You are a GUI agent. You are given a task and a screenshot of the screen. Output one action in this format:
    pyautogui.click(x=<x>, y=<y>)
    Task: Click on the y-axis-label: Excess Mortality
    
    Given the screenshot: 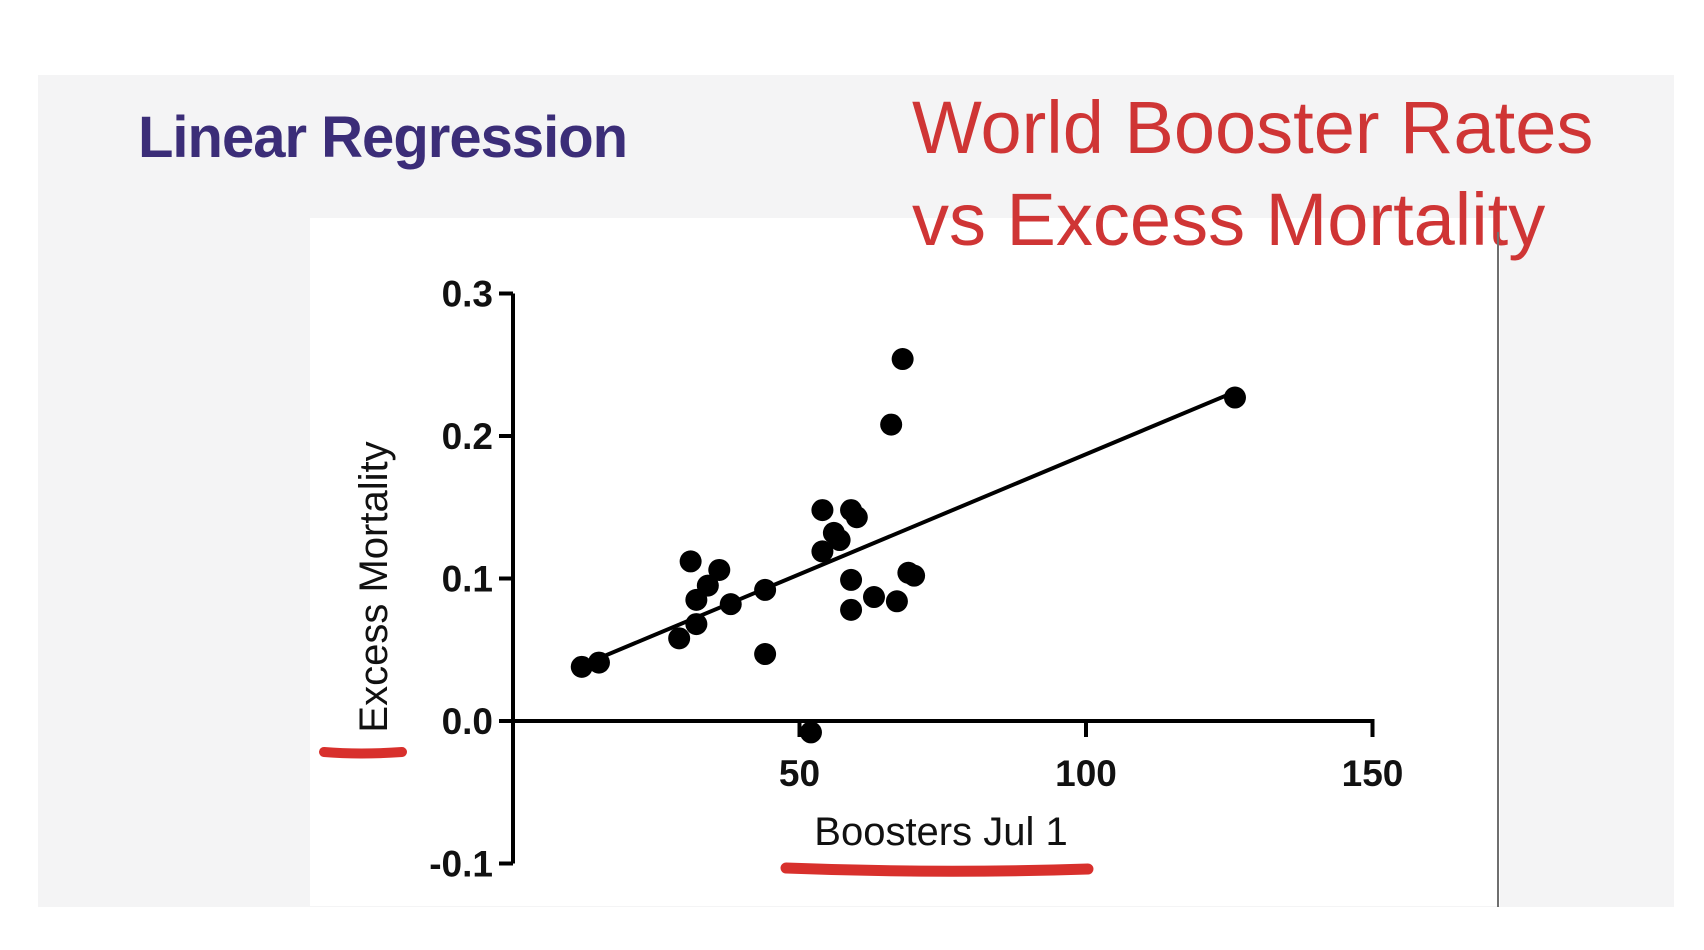 What is the action you would take?
    pyautogui.click(x=374, y=586)
    